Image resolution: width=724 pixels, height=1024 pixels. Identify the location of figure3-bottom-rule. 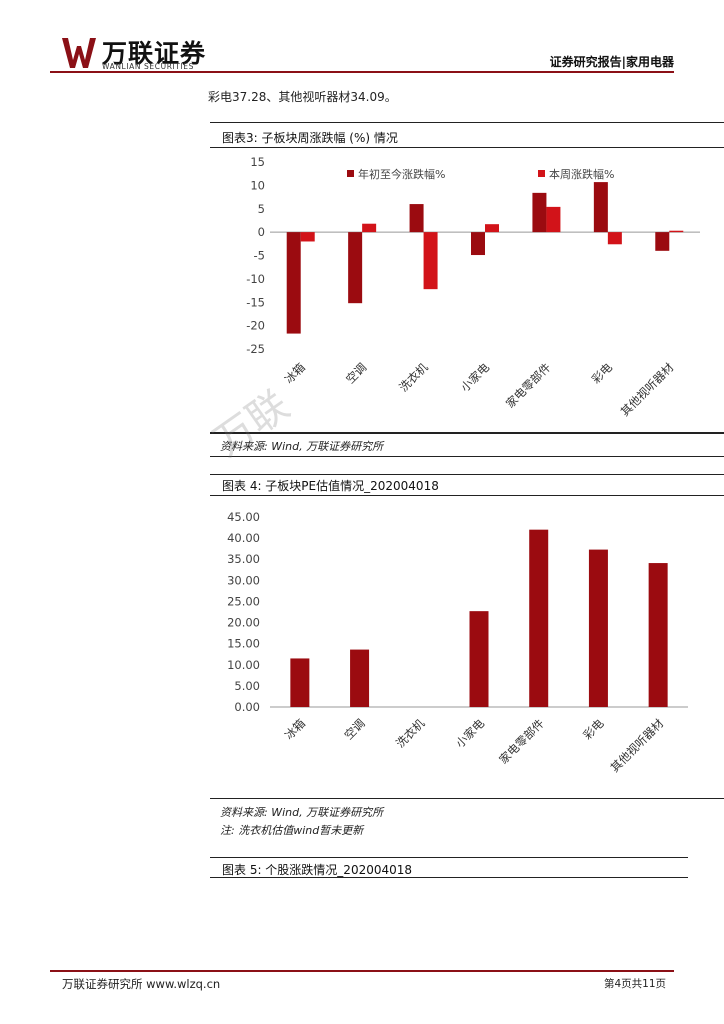
(467, 433).